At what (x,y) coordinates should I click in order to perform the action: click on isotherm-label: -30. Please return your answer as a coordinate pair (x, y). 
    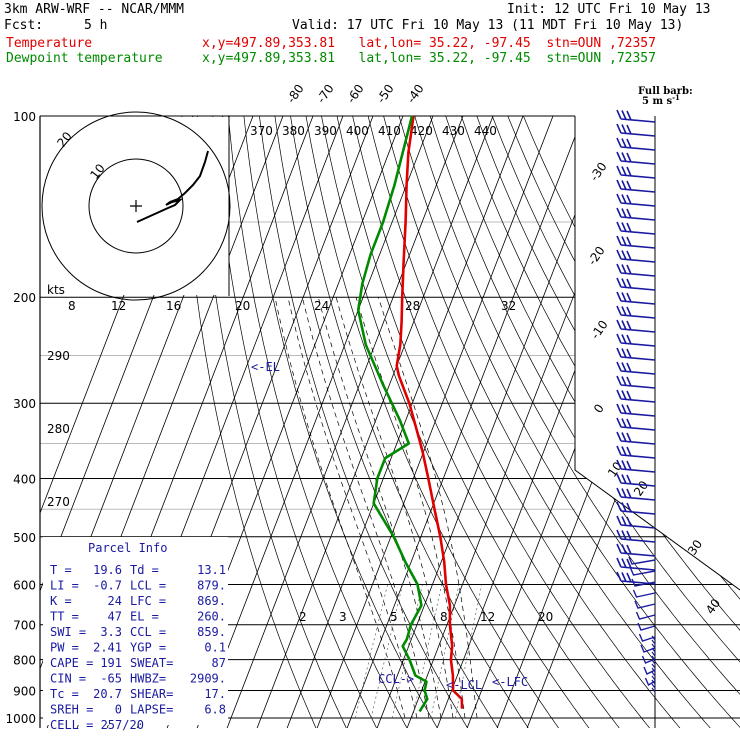
    Looking at the image, I should click on (598, 172).